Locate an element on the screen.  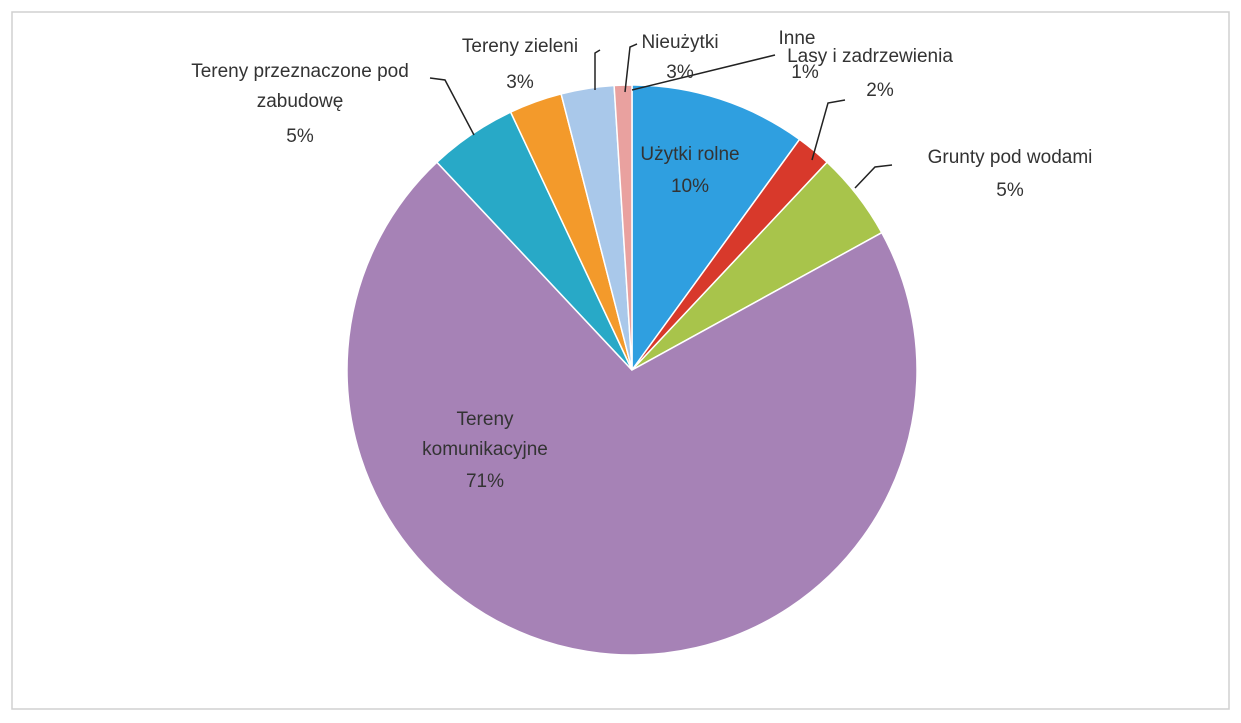
slice-label: Nieużytki is located at coordinates (680, 42).